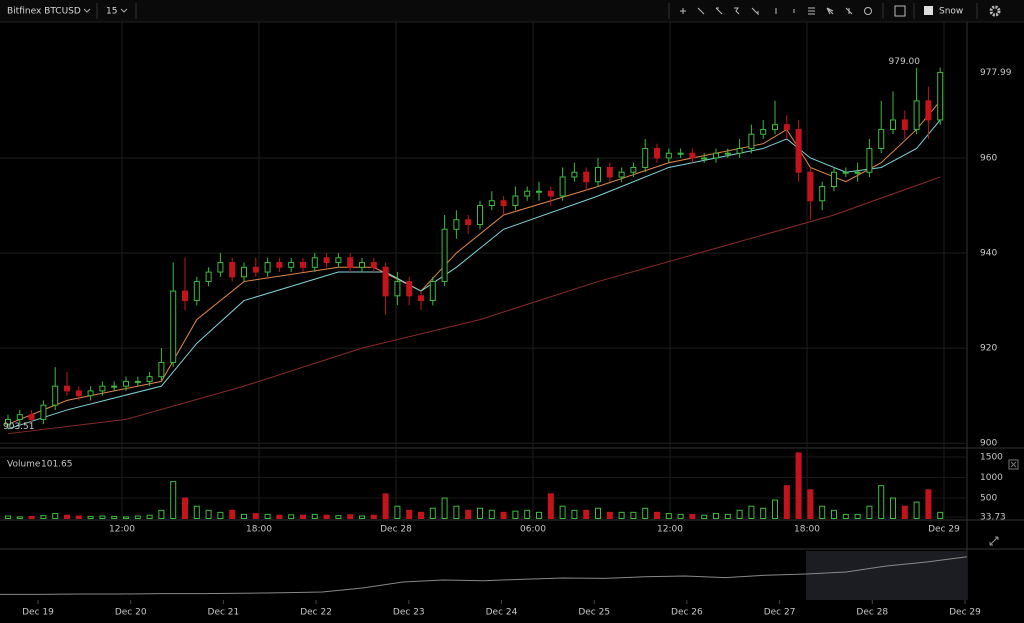 The width and height of the screenshot is (1024, 623). I want to click on high-label: 979.00, so click(905, 62).